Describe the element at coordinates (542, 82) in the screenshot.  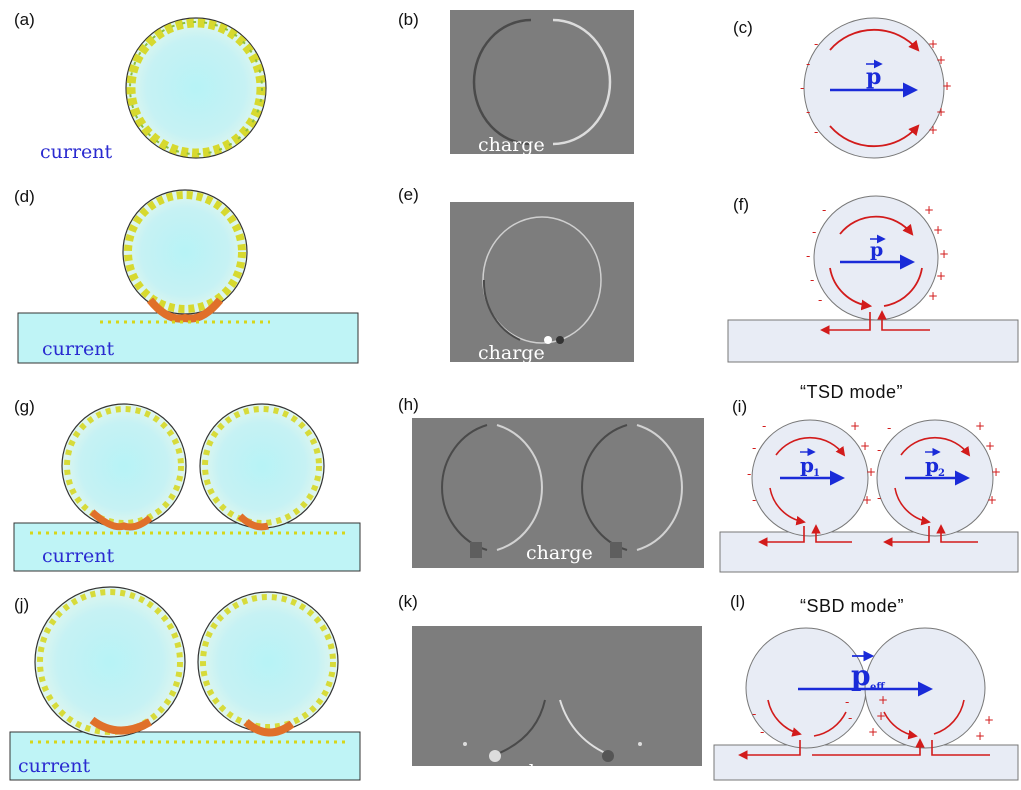
I see `panel-b-charge-map` at that location.